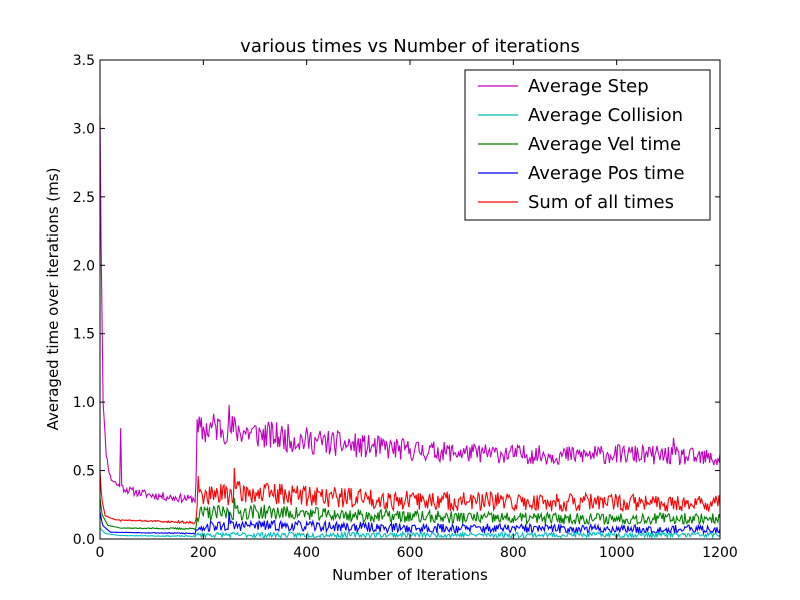  Describe the element at coordinates (203, 553) in the screenshot. I see `x-tick-label: 200` at that location.